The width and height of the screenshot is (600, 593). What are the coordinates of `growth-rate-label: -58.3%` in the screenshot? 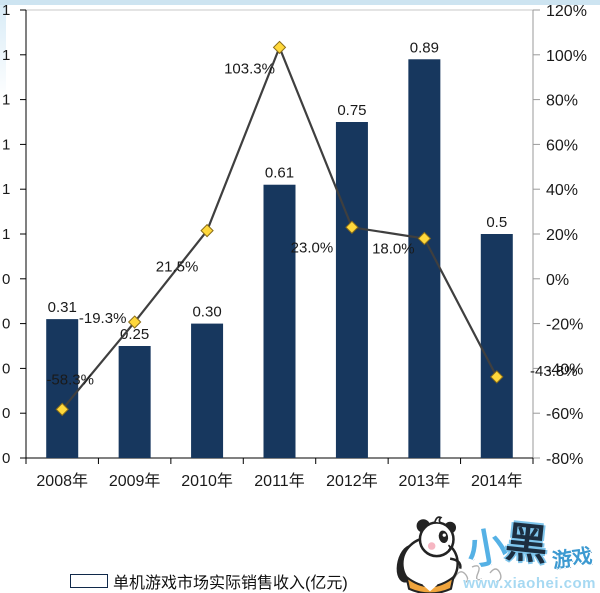 It's located at (70, 379).